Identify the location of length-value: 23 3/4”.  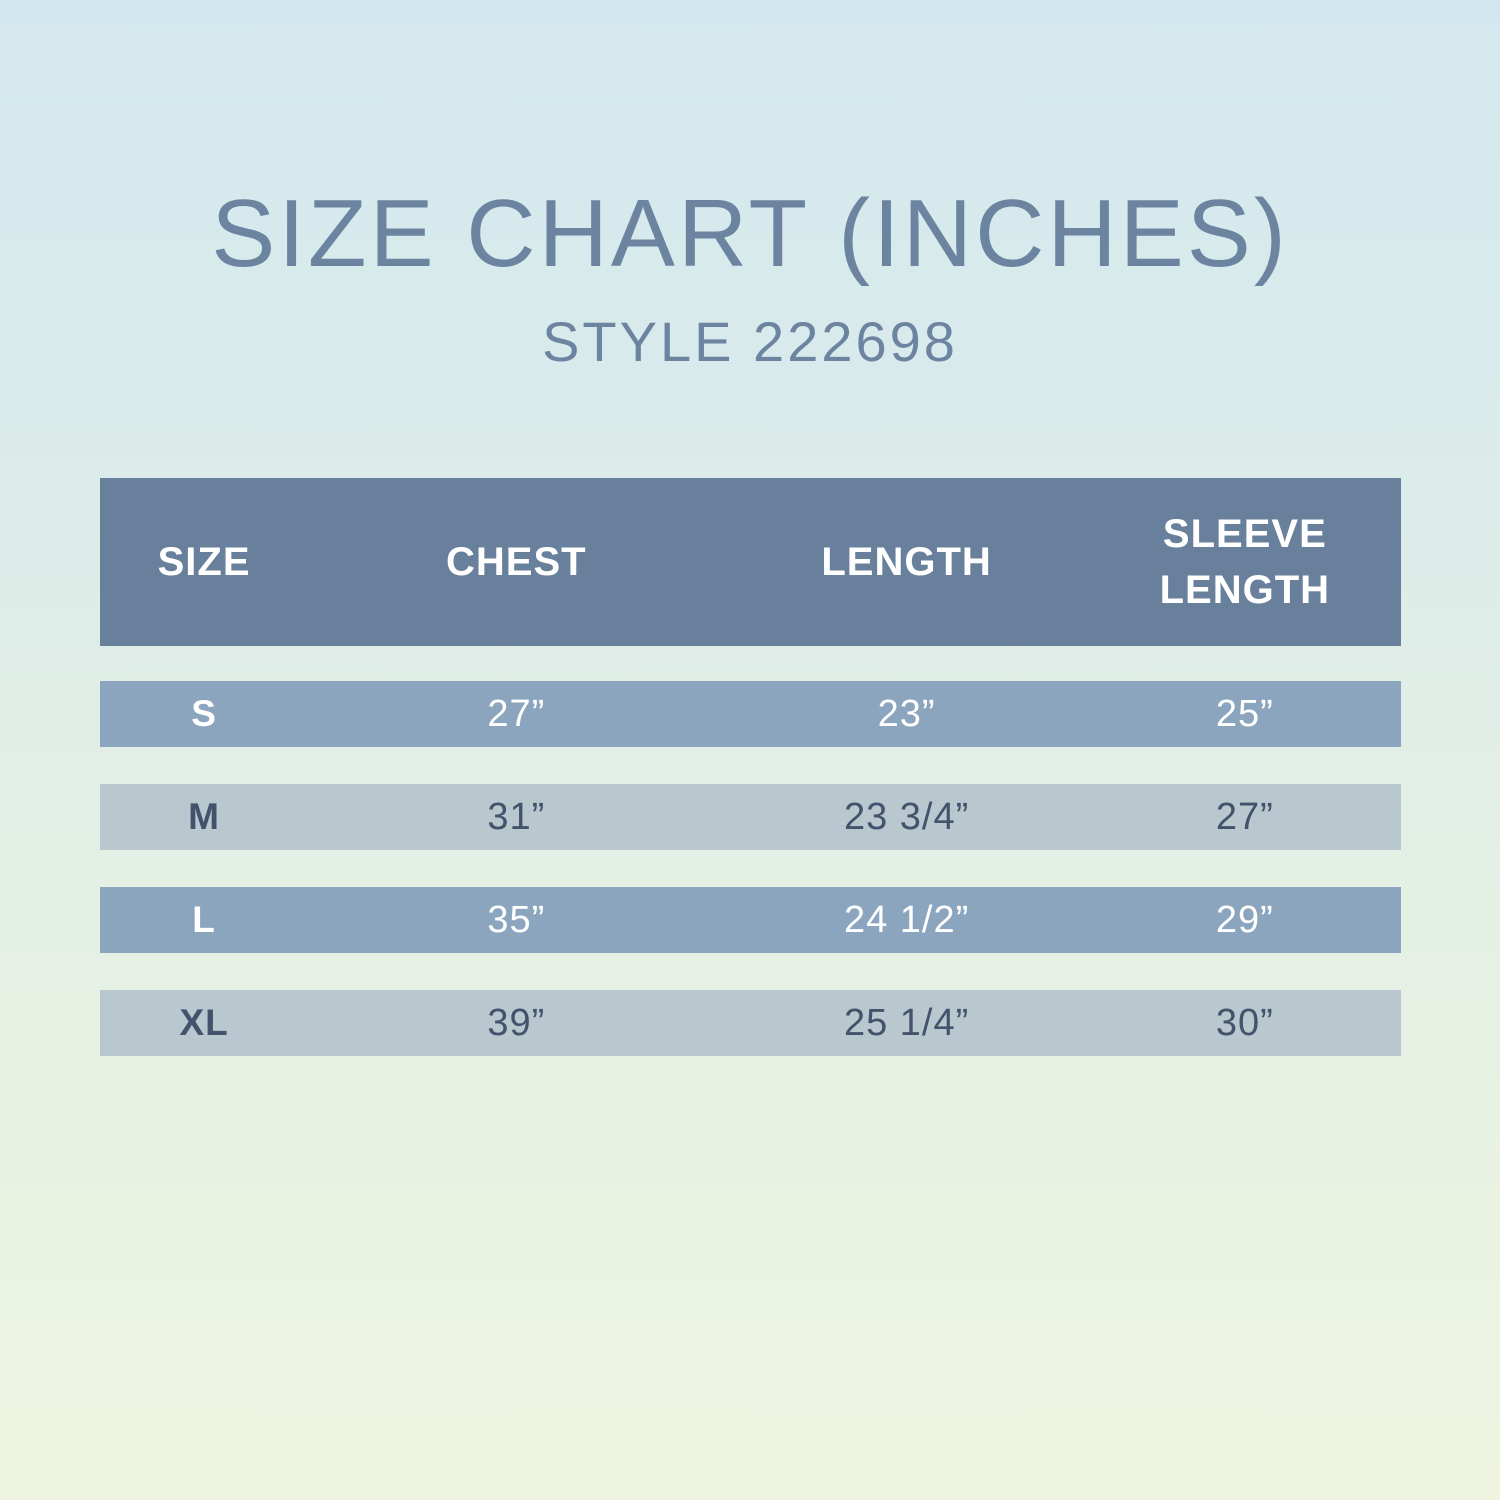
(906, 816).